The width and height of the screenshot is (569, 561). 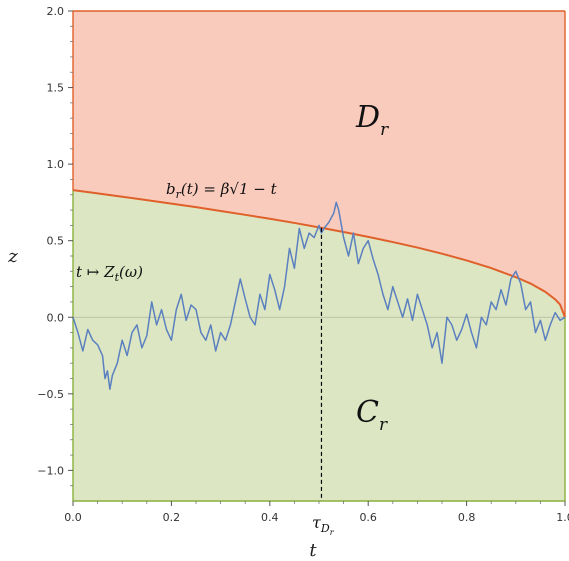 What do you see at coordinates (325, 528) in the screenshot?
I see `stopping-time-sub: D` at bounding box center [325, 528].